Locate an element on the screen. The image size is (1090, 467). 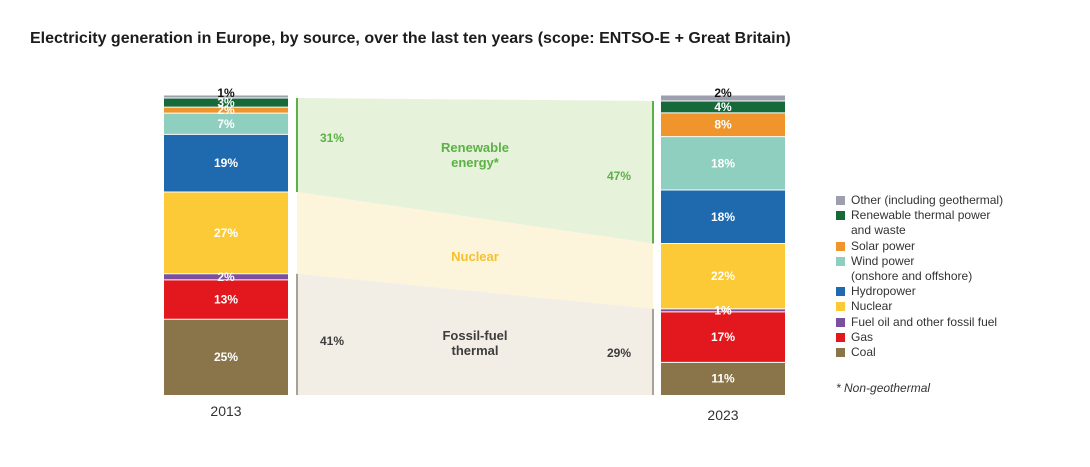
legend-label: Solar power is located at coordinates (883, 245).